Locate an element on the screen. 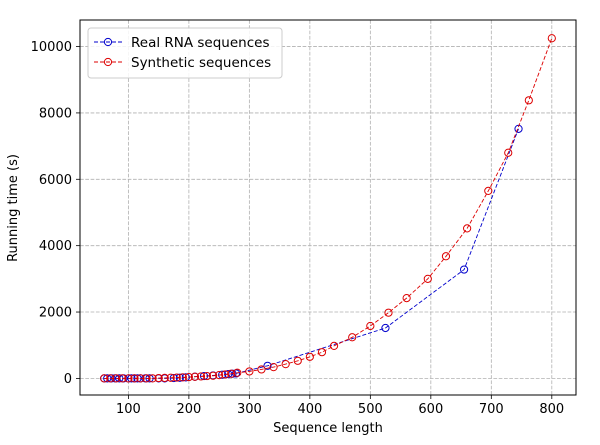 The width and height of the screenshot is (600, 445). legend: Real RNA sequences Synthetic sequences is located at coordinates (185, 53).